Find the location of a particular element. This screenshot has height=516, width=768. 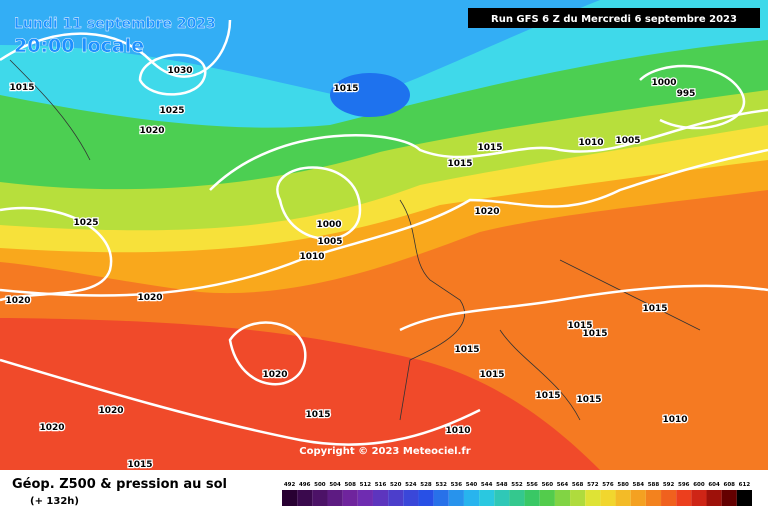

scale-label: 556 is located at coordinates (532, 485).